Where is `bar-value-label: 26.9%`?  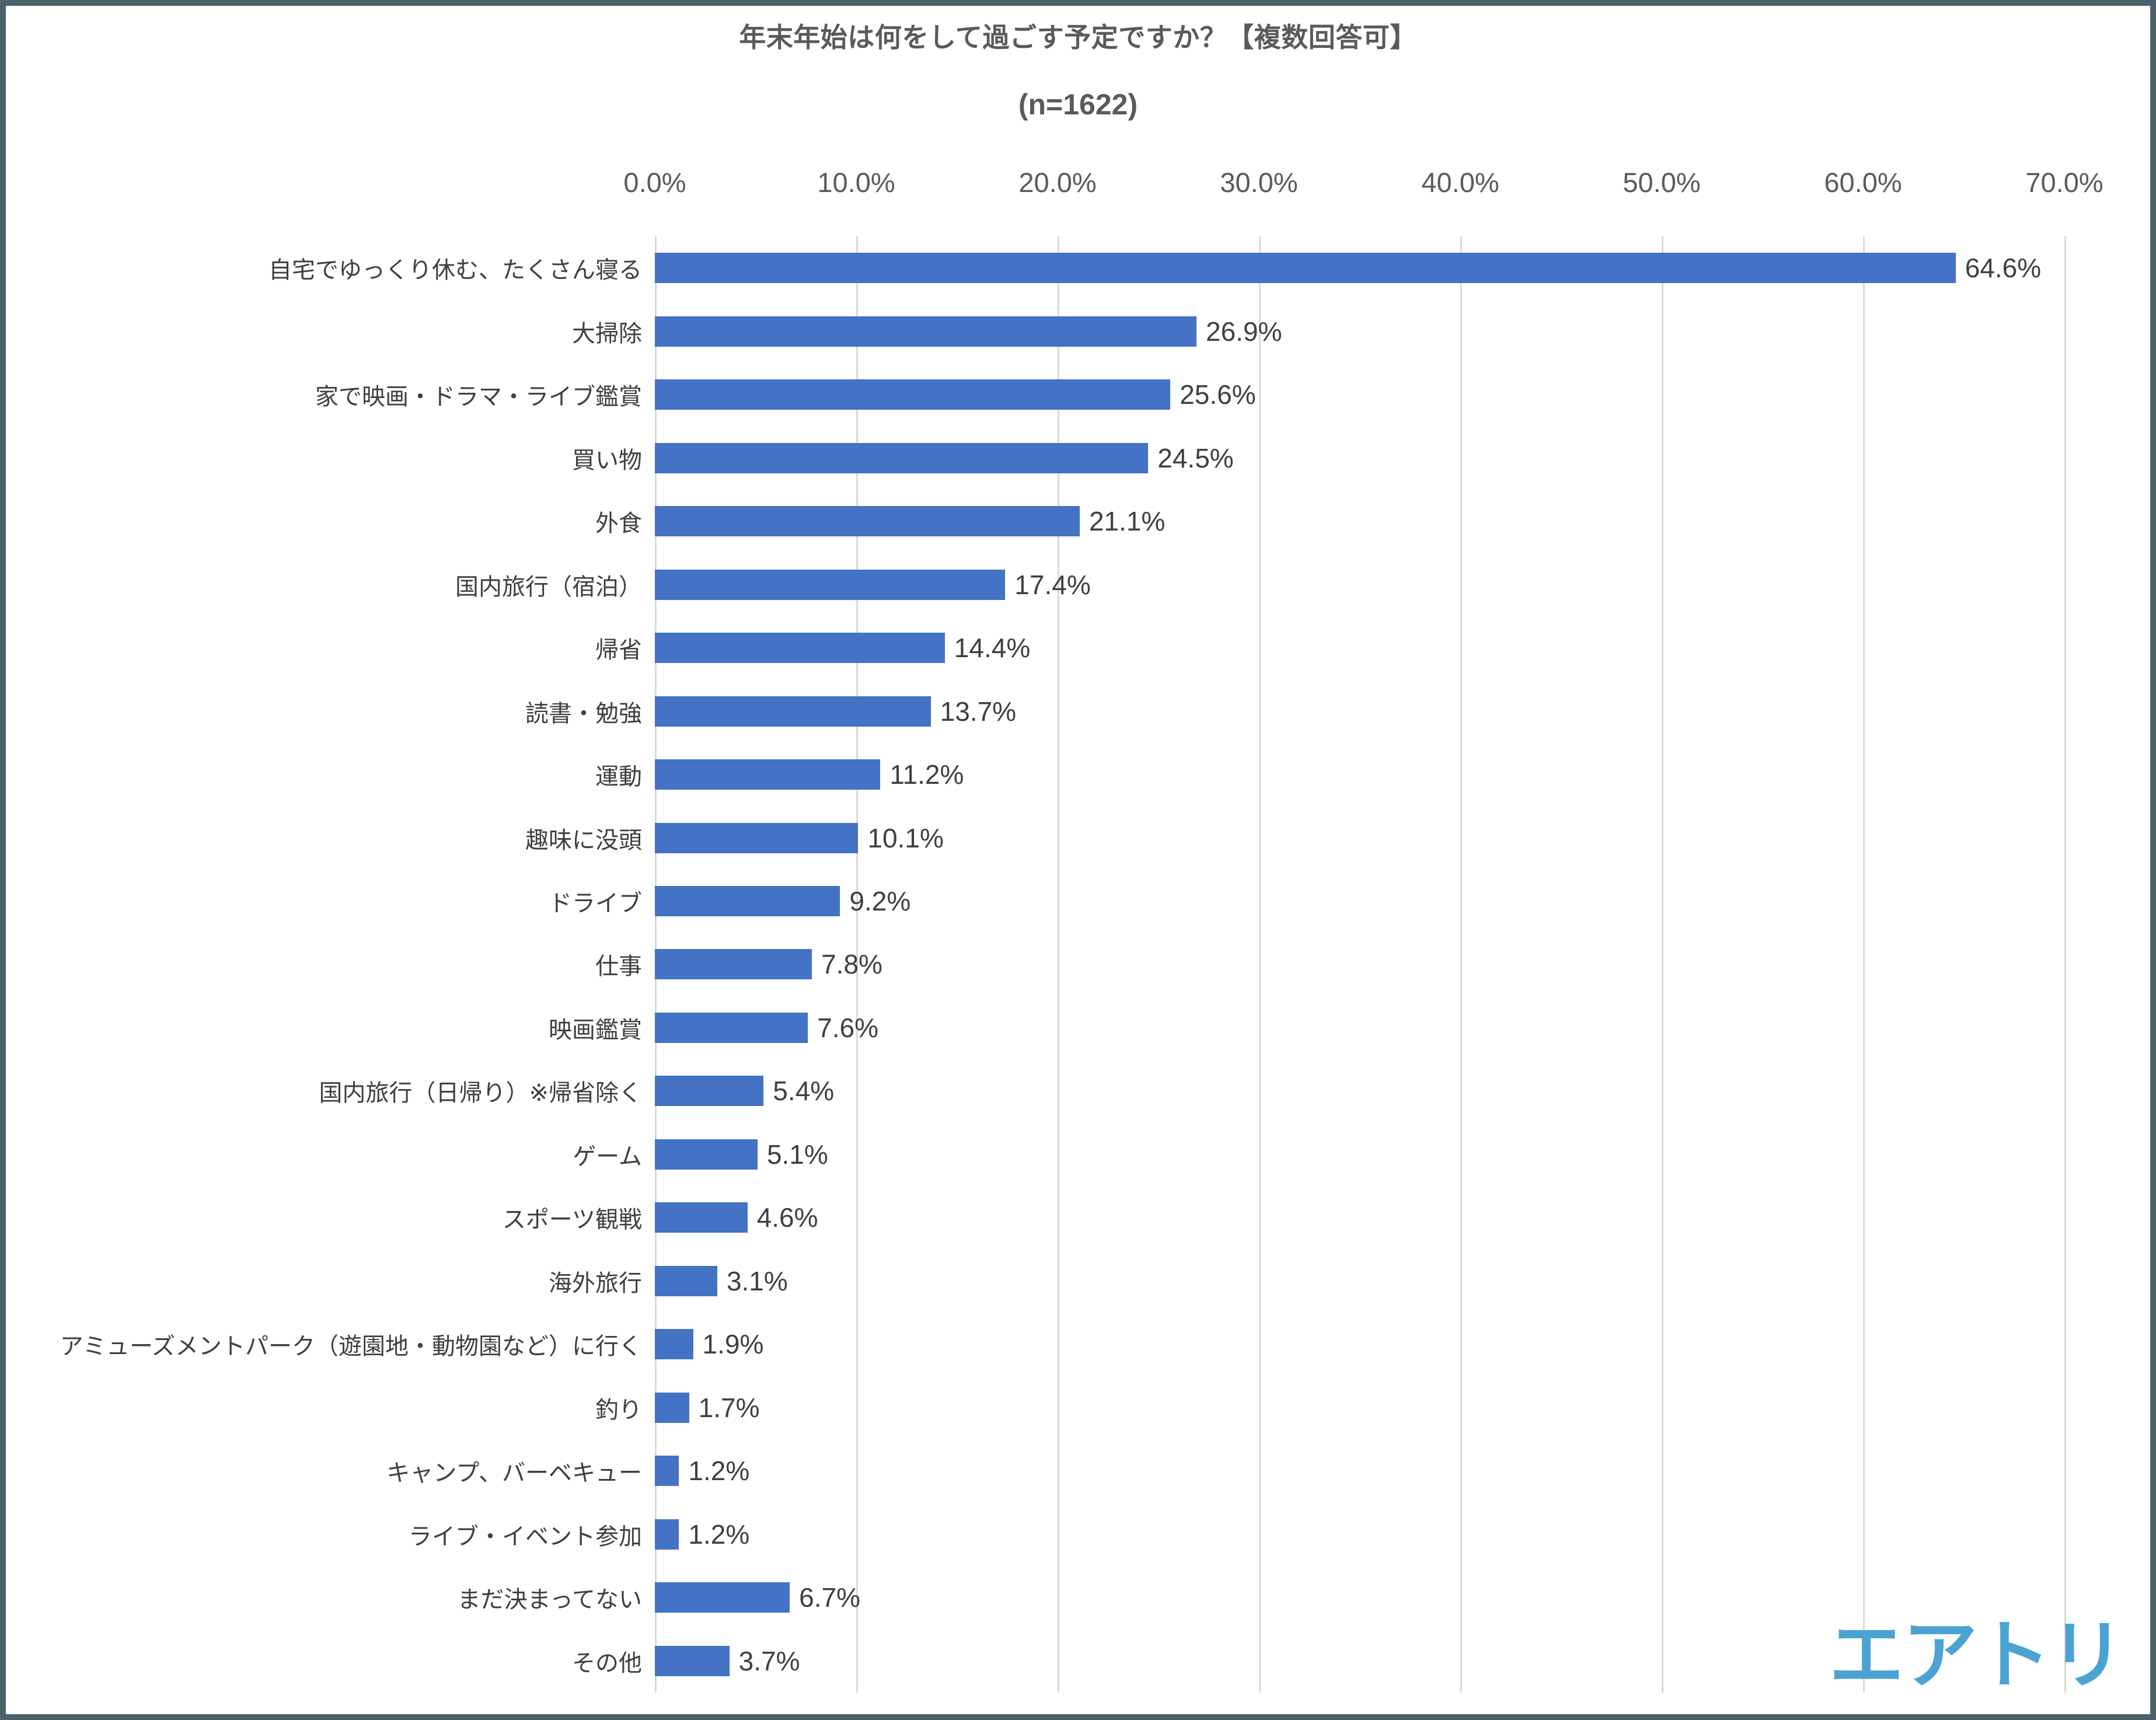 bar-value-label: 26.9% is located at coordinates (1244, 331).